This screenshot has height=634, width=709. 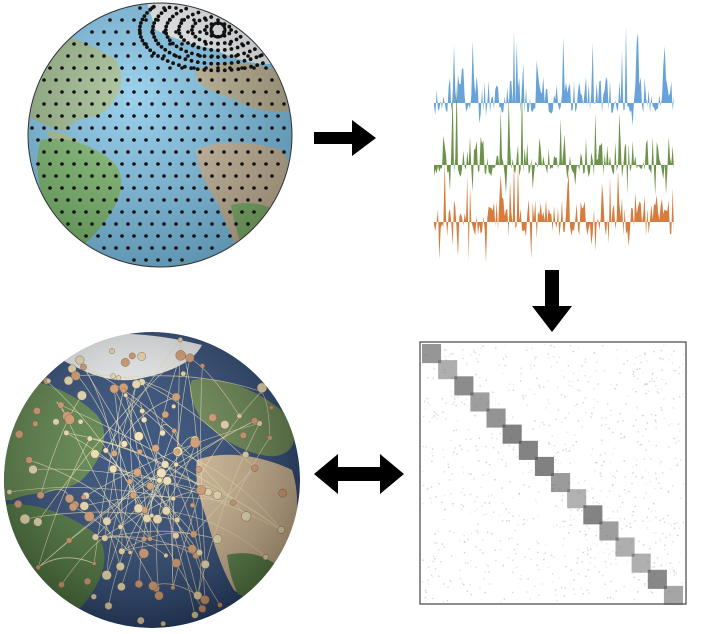 I want to click on arrow-left-right-icon, so click(x=359, y=474).